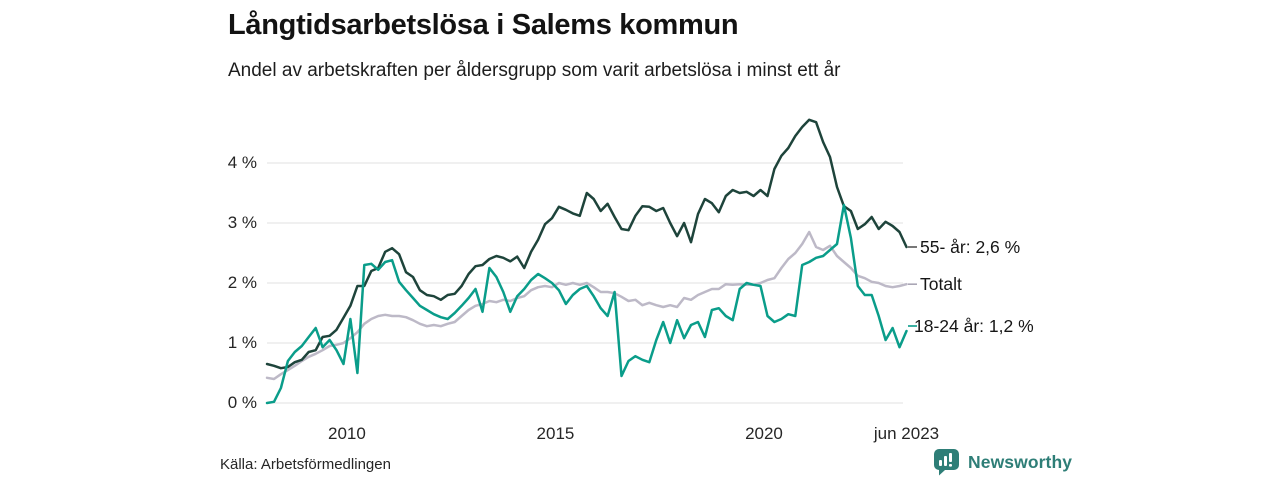 Image resolution: width=1280 pixels, height=480 pixels. I want to click on x-tick-label: 2015, so click(555, 433).